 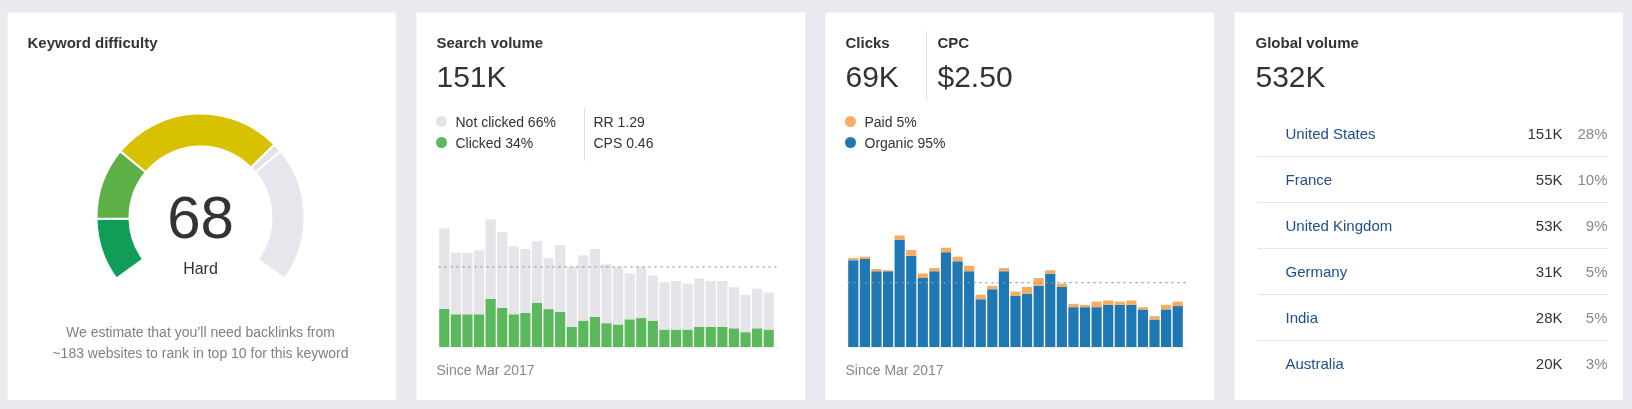 What do you see at coordinates (1592, 133) in the screenshot?
I see `data-label: 28%` at bounding box center [1592, 133].